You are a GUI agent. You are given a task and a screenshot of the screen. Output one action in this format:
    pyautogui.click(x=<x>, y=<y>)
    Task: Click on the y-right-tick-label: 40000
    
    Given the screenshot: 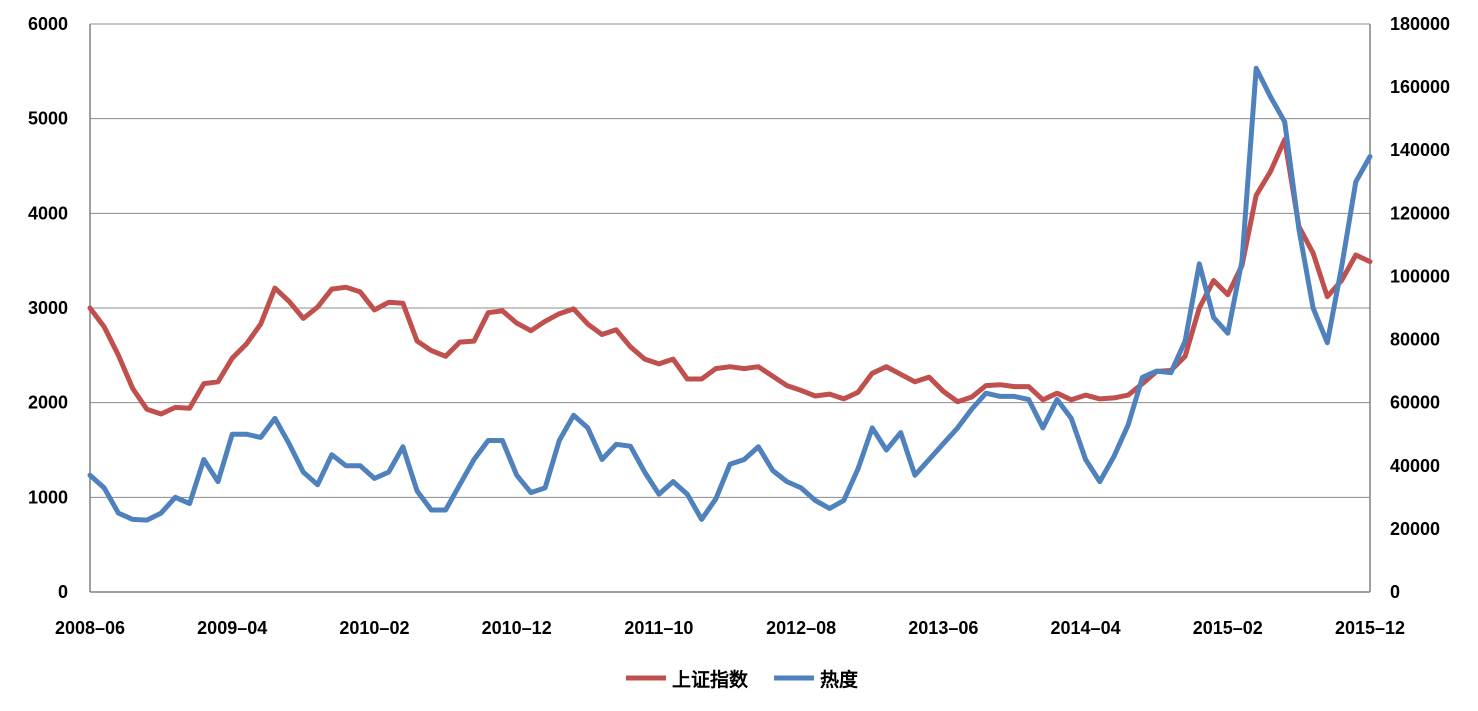 What is the action you would take?
    pyautogui.click(x=1415, y=466)
    